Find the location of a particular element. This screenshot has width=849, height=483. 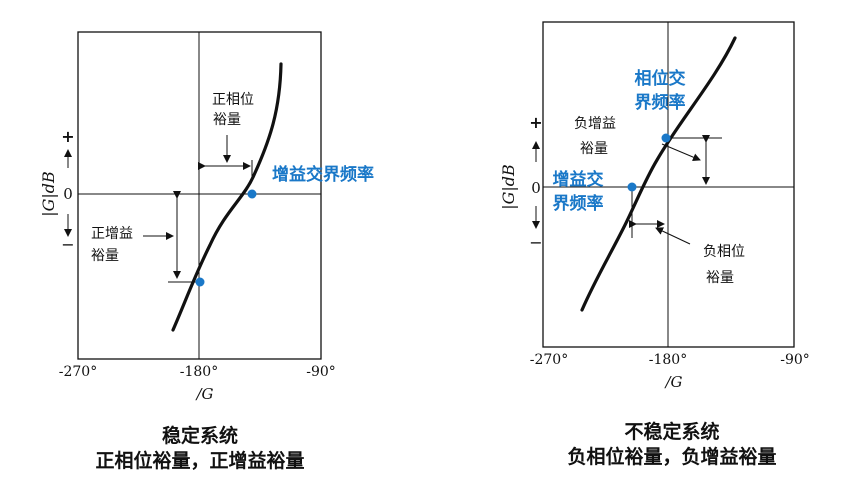

unstable-phase-margin-leader is located at coordinates (673, 236).